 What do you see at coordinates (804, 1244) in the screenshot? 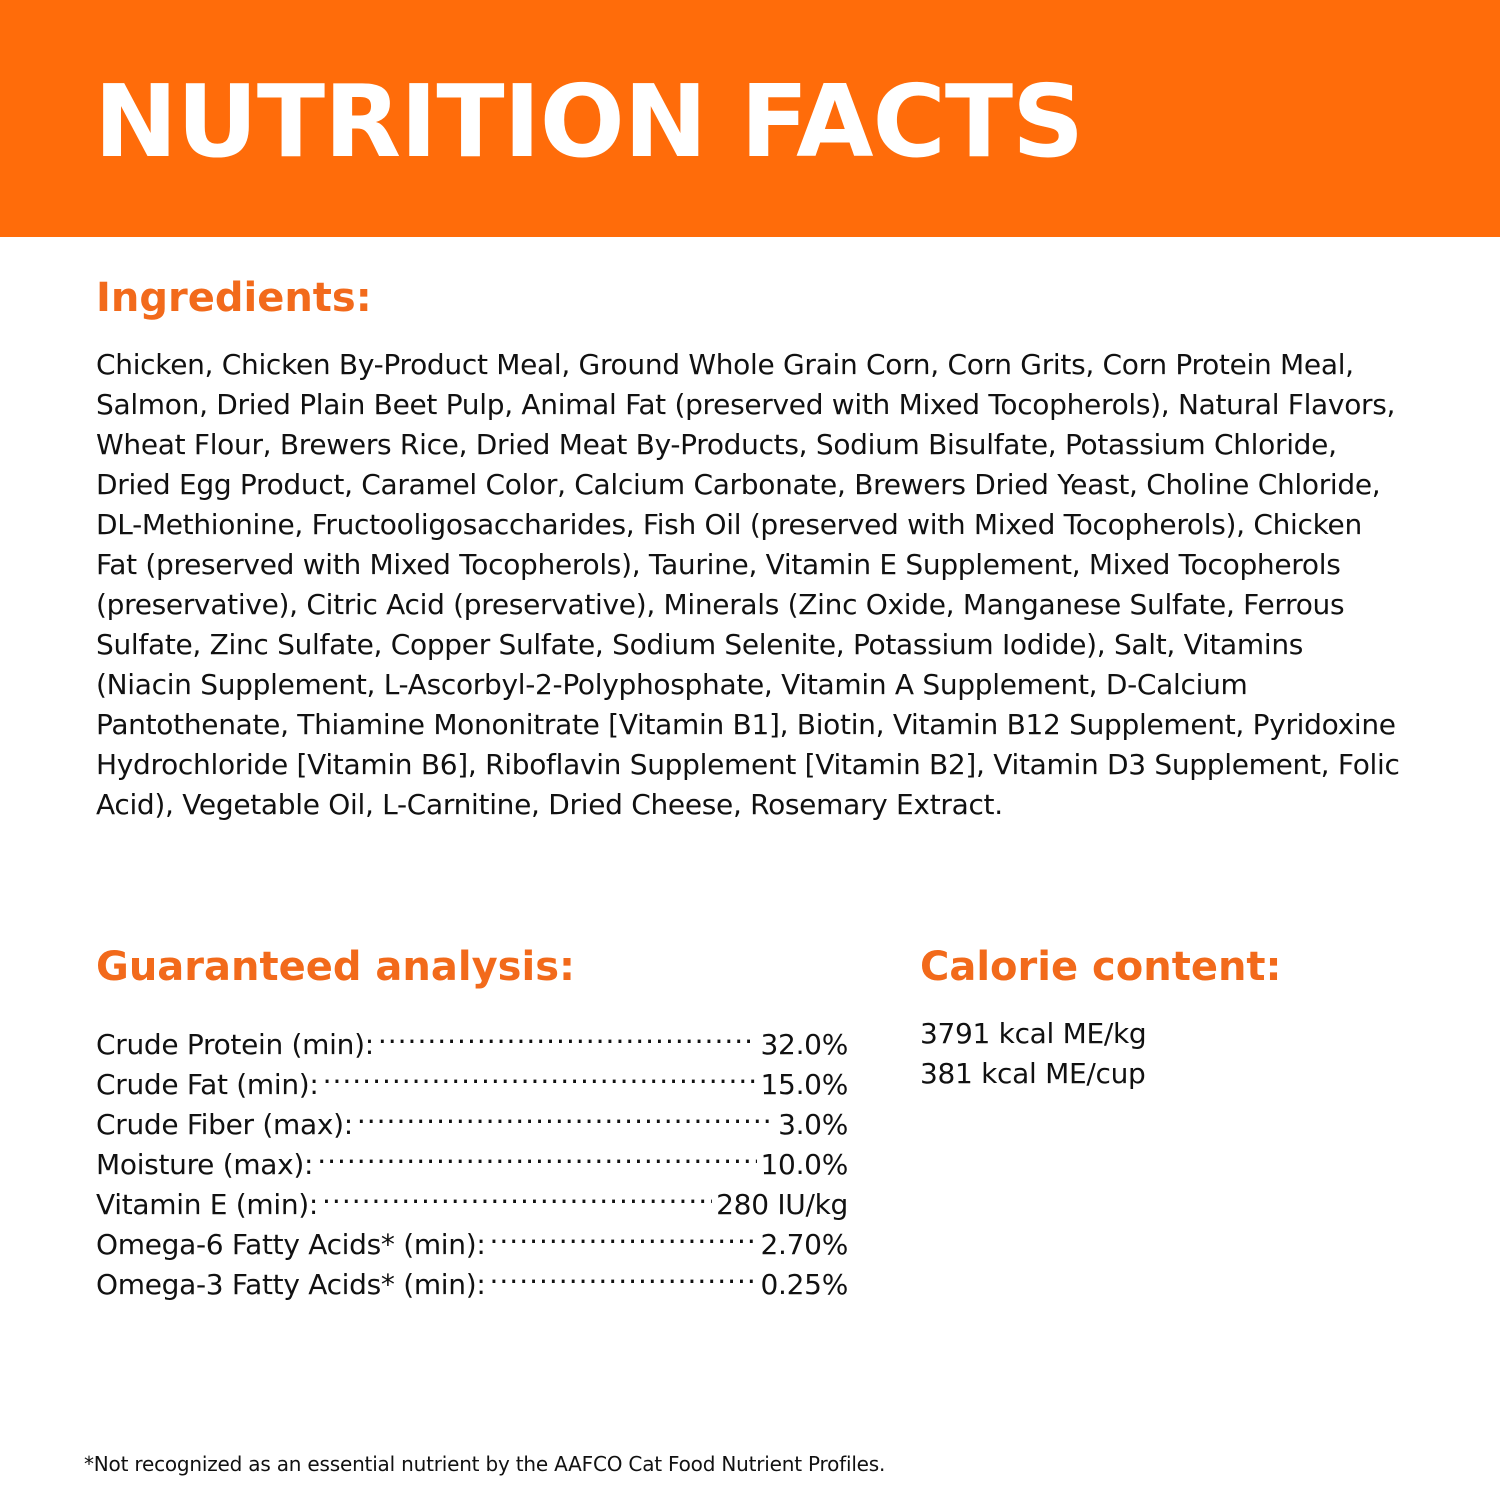
I see `analysis-value: 2.70%` at bounding box center [804, 1244].